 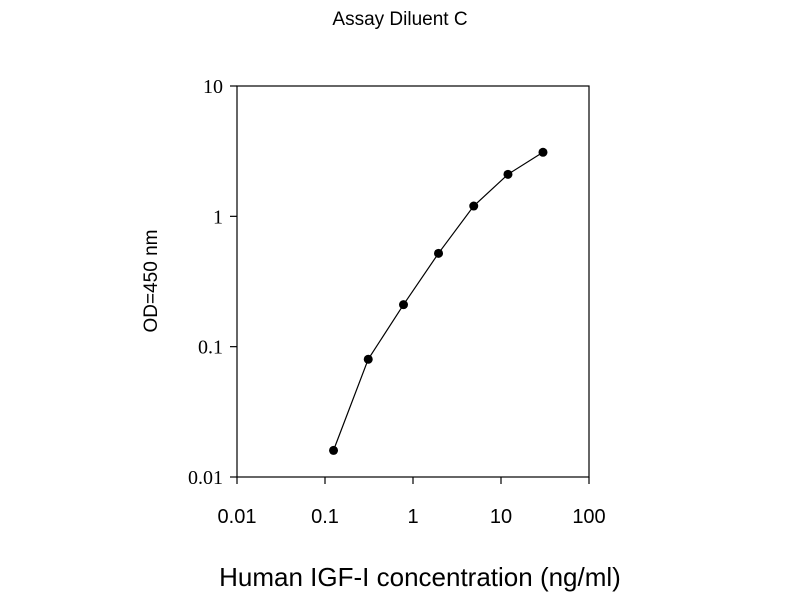 What do you see at coordinates (218, 217) in the screenshot?
I see `y-tick-label: 1` at bounding box center [218, 217].